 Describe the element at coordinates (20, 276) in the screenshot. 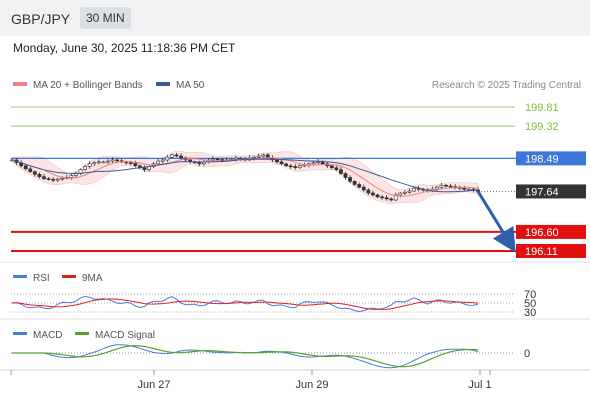

I see `rsi-swatch` at that location.